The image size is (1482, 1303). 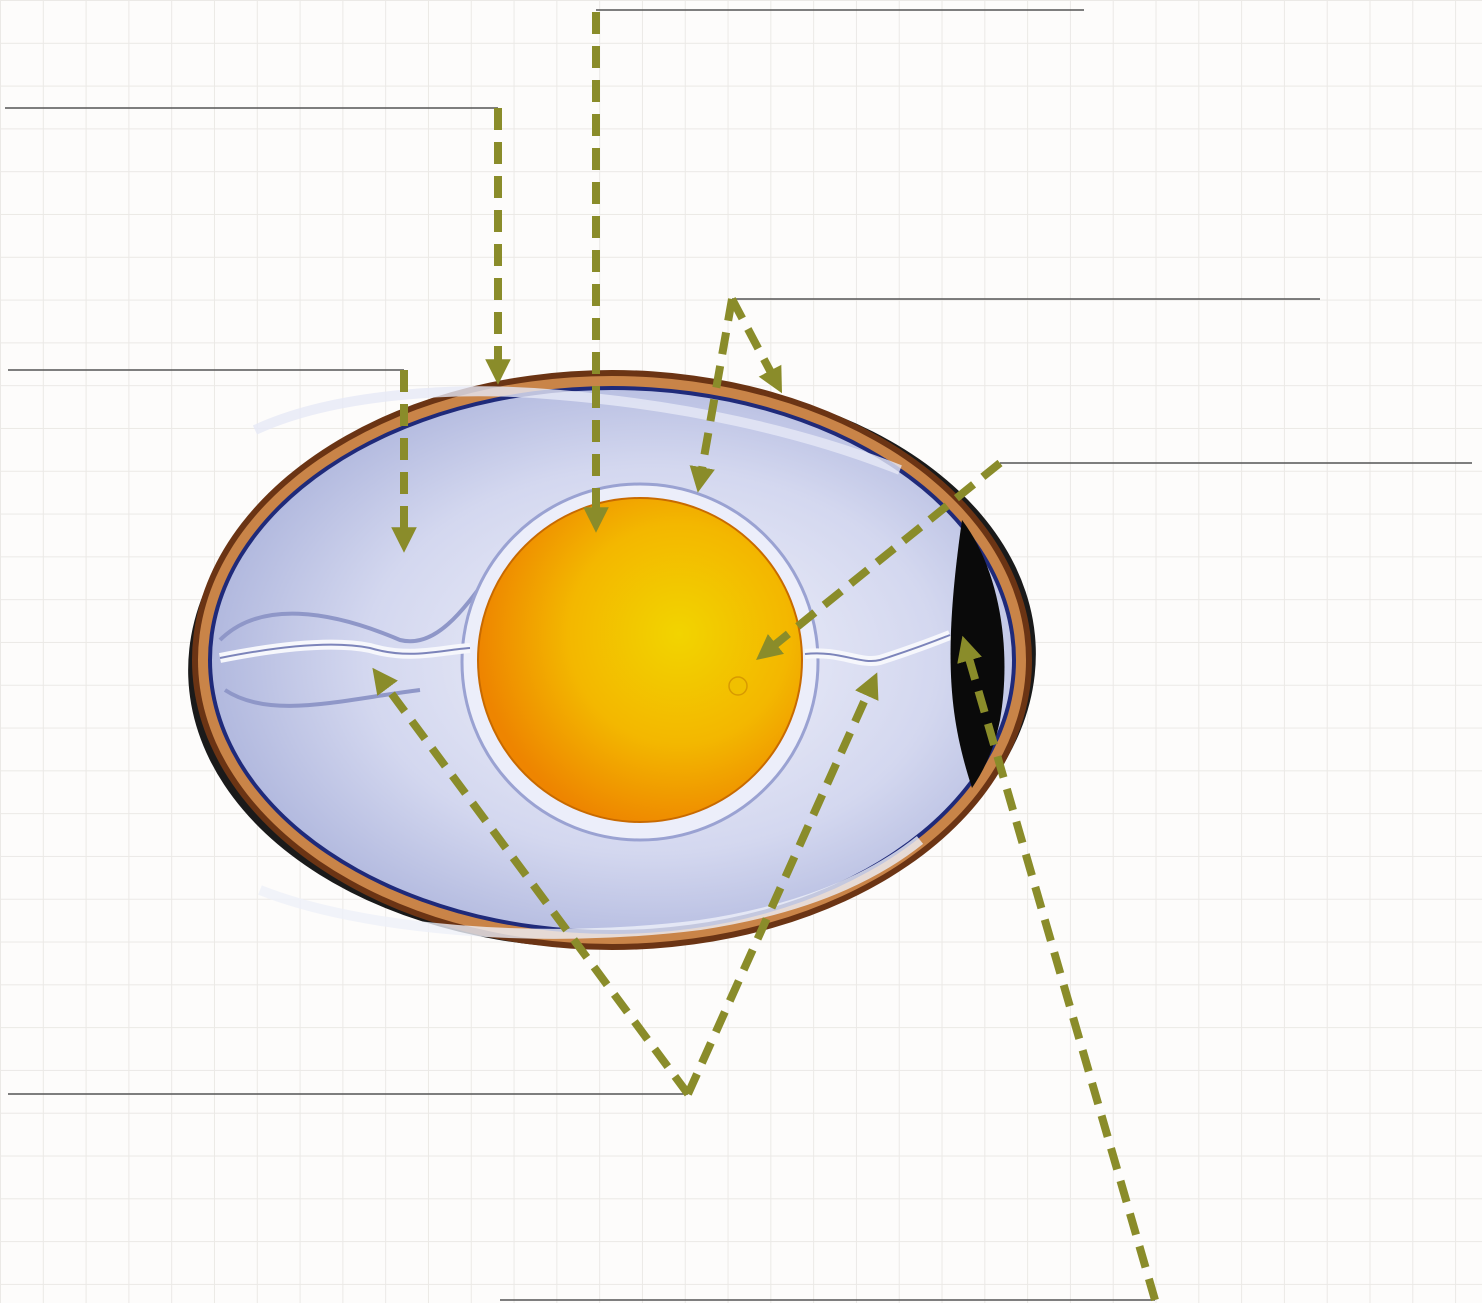 I want to click on chalazae, so click(x=585, y=648).